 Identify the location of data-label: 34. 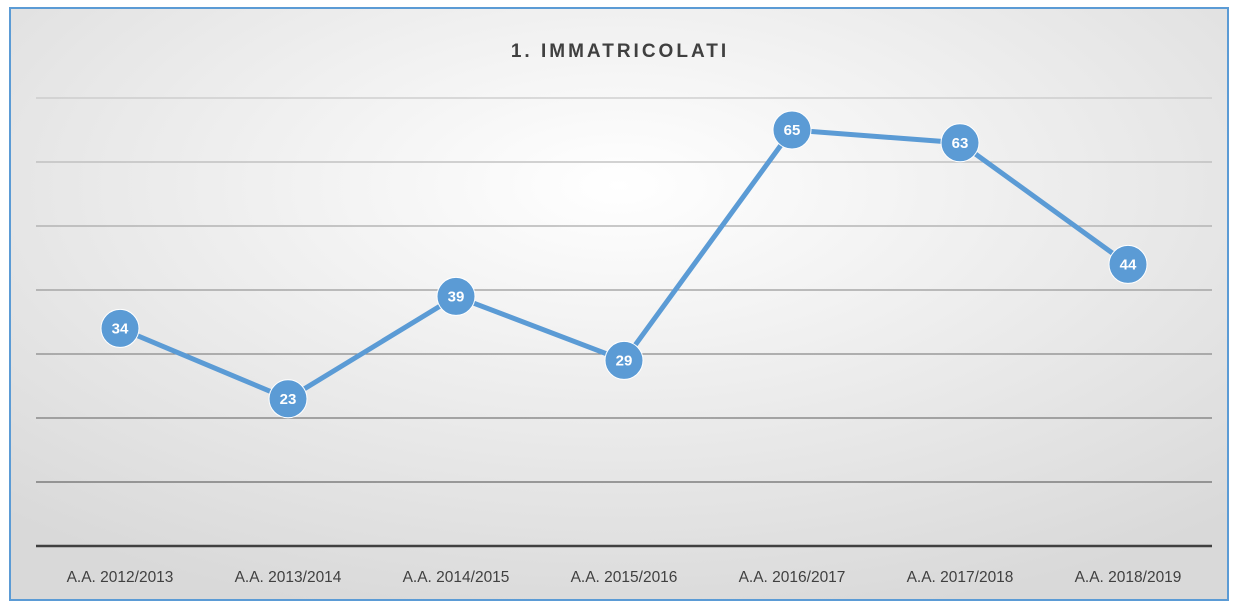
(120, 328).